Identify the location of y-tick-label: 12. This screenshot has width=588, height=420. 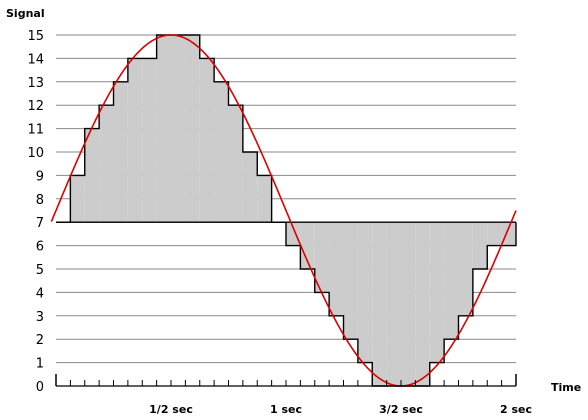
(35, 106).